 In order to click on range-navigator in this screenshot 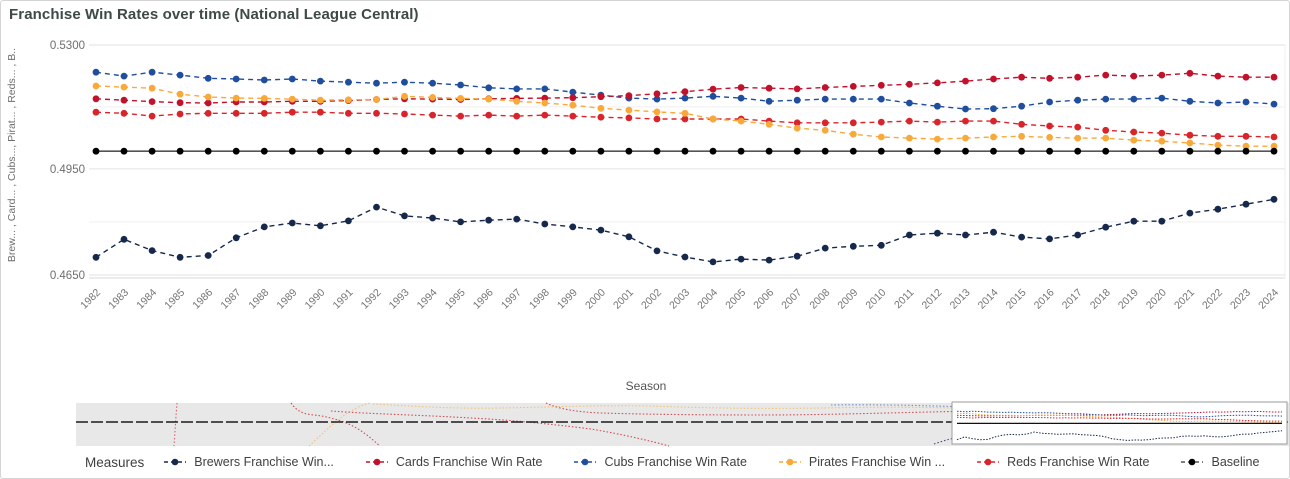, I will do `click(645, 426)`.